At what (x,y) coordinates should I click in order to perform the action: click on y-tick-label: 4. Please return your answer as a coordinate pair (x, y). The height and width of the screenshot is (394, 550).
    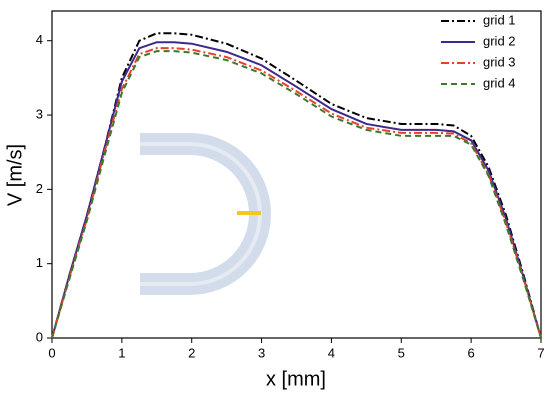
    Looking at the image, I should click on (39, 39).